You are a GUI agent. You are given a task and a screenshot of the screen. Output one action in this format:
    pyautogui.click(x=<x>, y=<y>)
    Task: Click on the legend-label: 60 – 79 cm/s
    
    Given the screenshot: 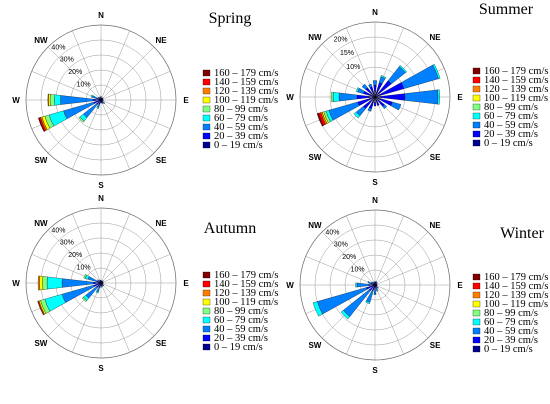 What is the action you would take?
    pyautogui.click(x=241, y=320)
    